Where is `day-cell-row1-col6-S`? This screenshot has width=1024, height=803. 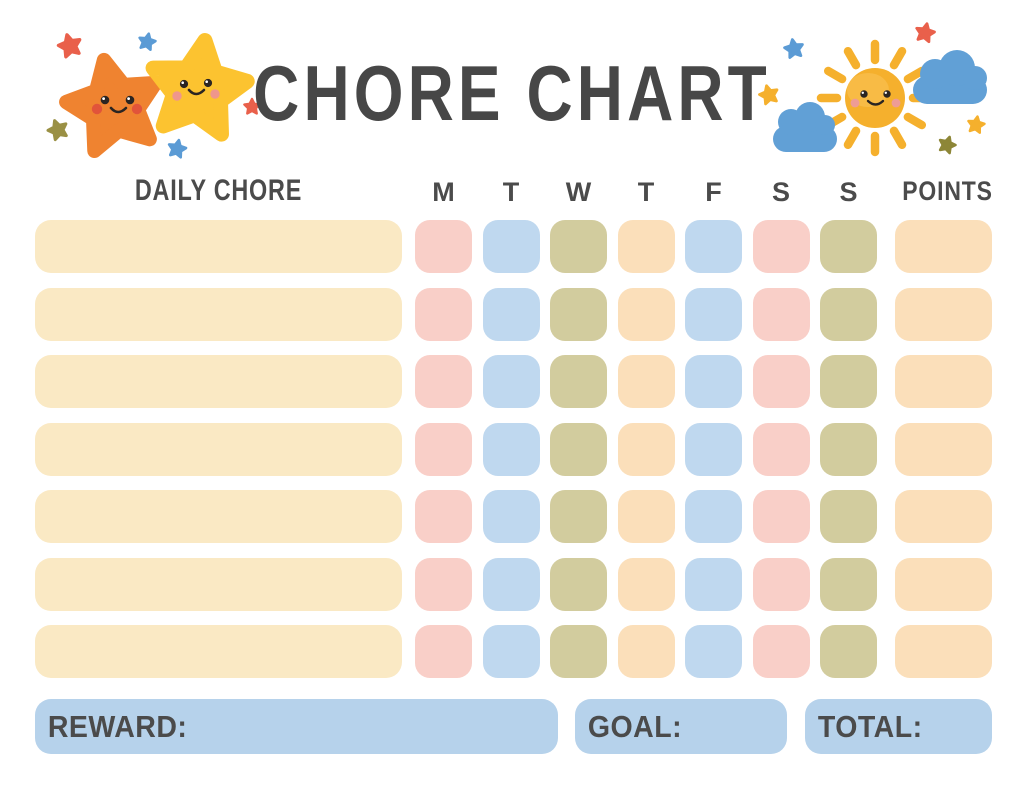
day-cell-row1-col6-S is located at coordinates (781, 246).